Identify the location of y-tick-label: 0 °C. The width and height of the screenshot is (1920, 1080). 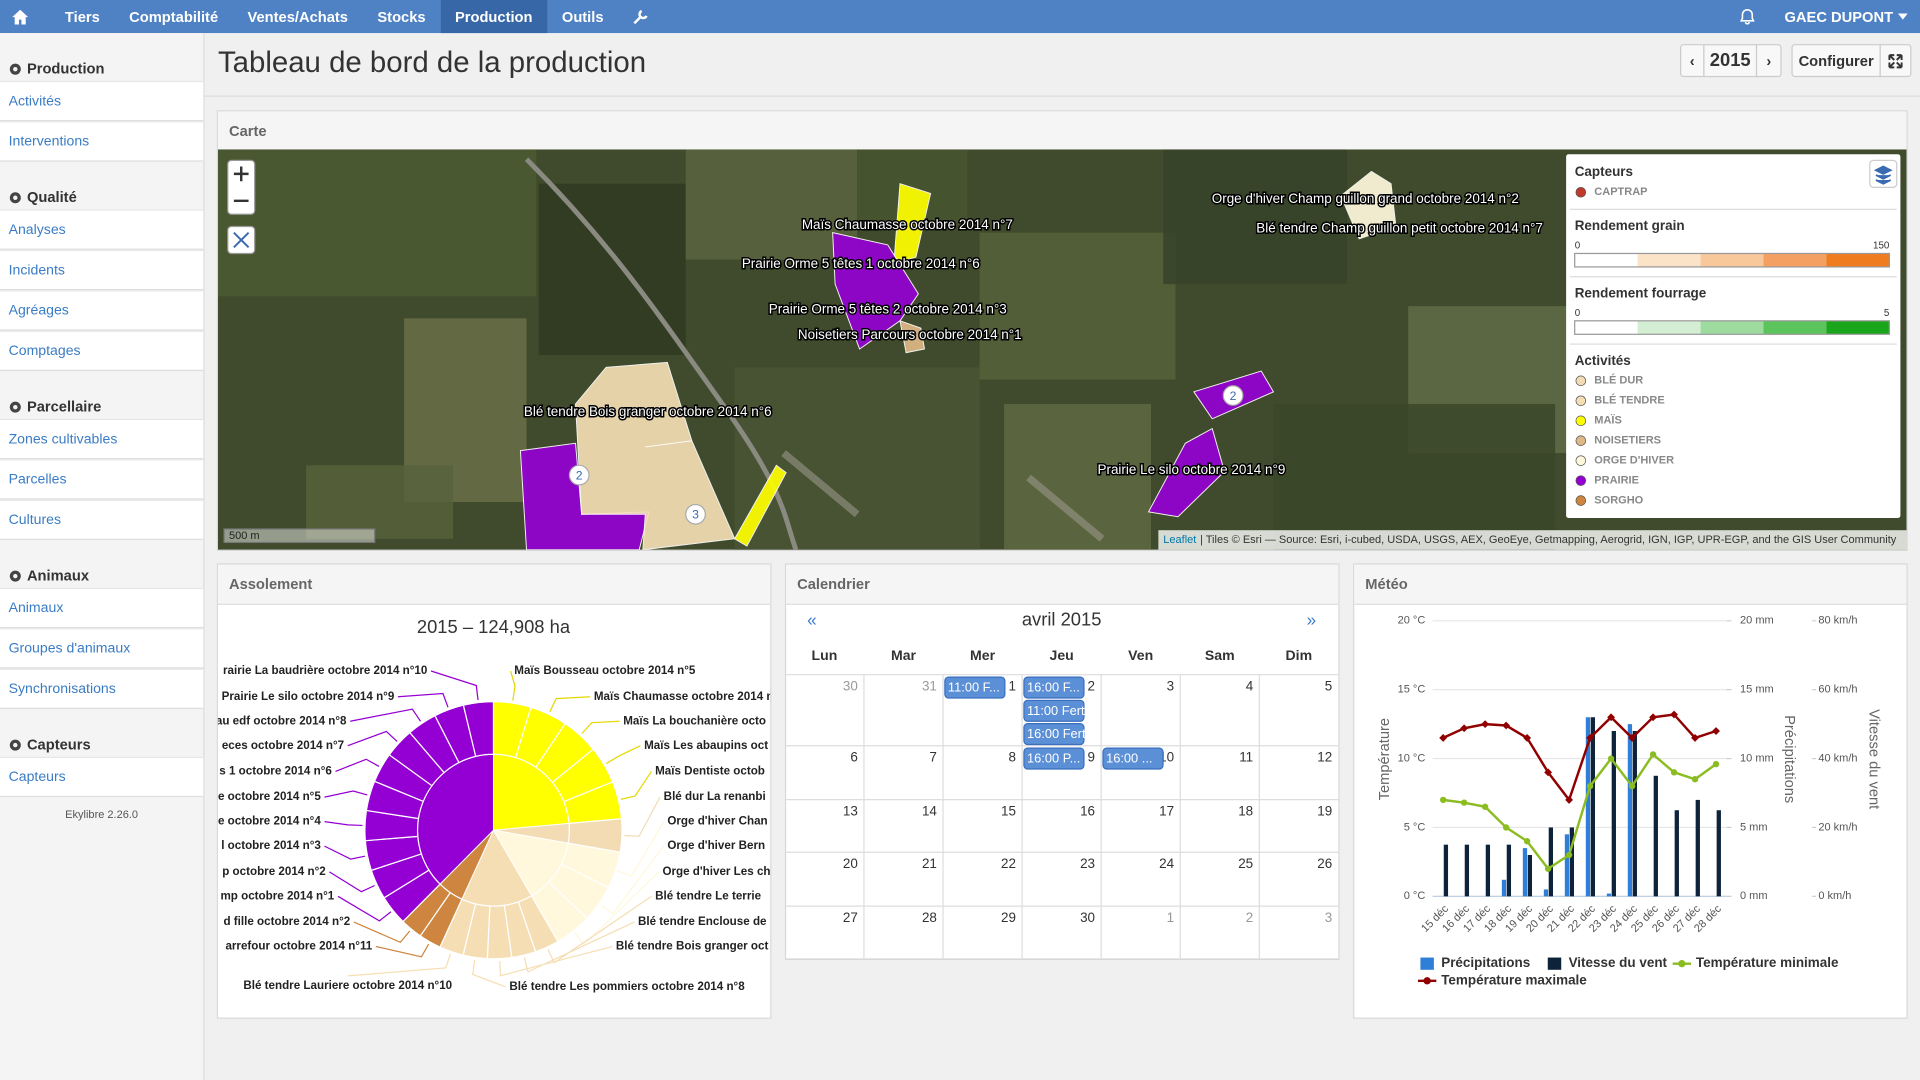
(1415, 896).